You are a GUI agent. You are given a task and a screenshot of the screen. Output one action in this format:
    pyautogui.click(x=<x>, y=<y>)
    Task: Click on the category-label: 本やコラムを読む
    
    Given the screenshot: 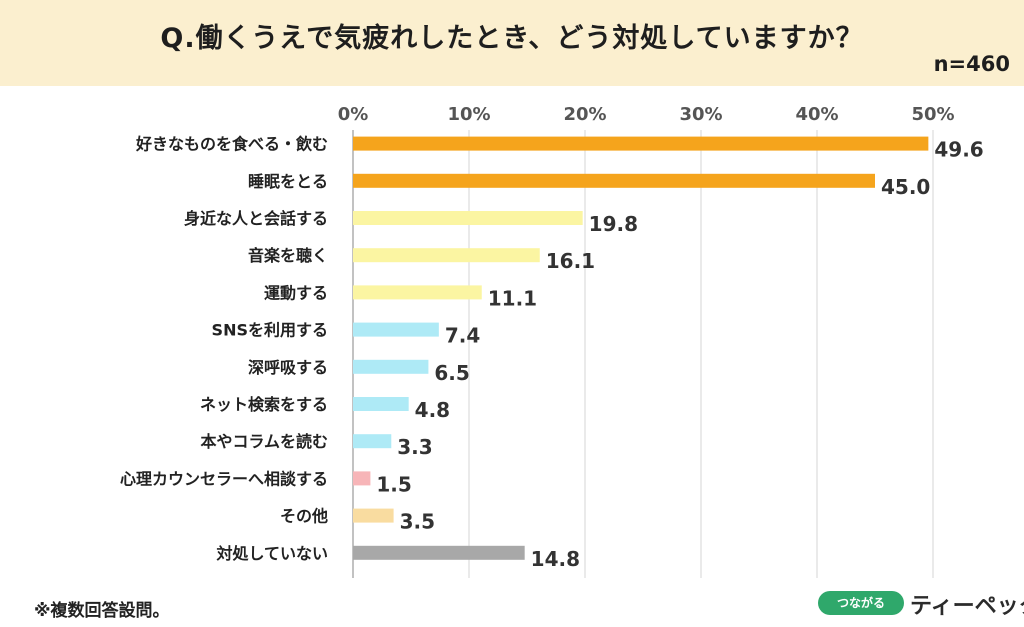 What is the action you would take?
    pyautogui.click(x=264, y=441)
    